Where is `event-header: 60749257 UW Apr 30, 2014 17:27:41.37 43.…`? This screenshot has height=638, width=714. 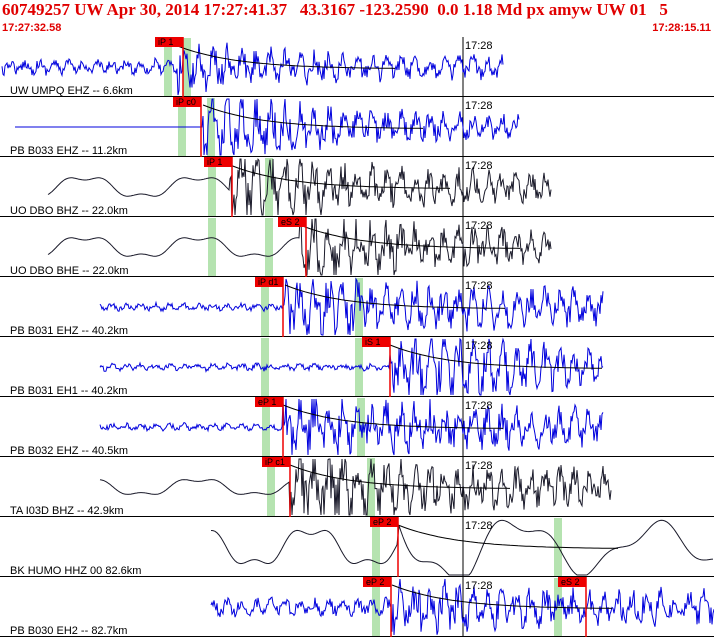 event-header: 60749257 UW Apr 30, 2014 17:27:41.37 43.… is located at coordinates (357, 17).